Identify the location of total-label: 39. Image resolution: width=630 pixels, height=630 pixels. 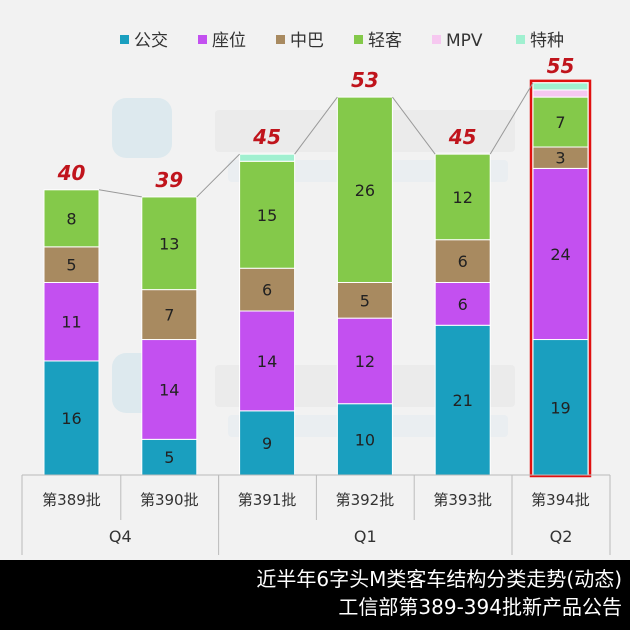
(169, 180).